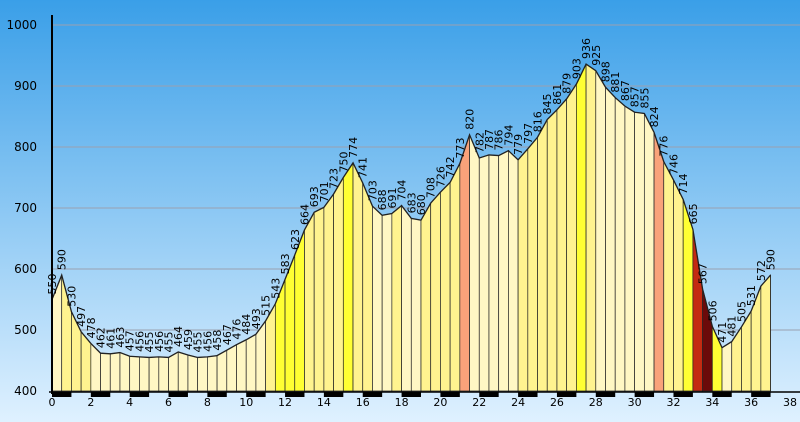  Describe the element at coordinates (324, 191) in the screenshot. I see `elevation-point-label: 701` at that location.